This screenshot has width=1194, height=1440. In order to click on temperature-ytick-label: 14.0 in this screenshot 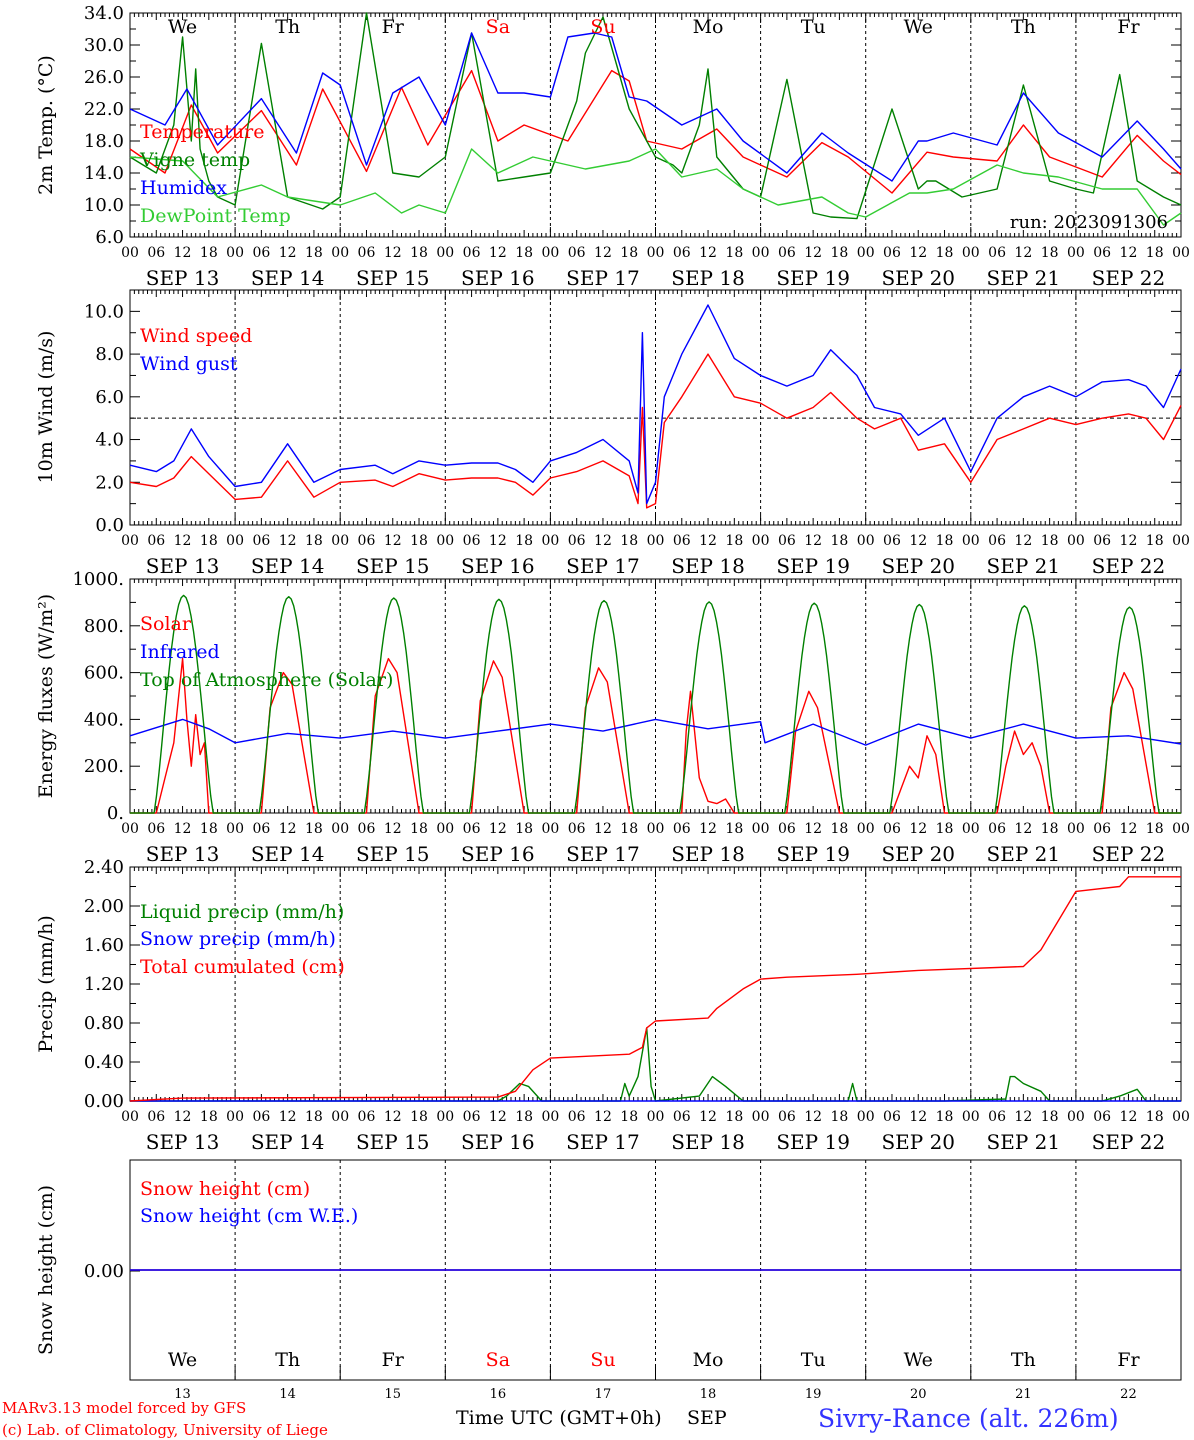, I will do `click(104, 173)`.